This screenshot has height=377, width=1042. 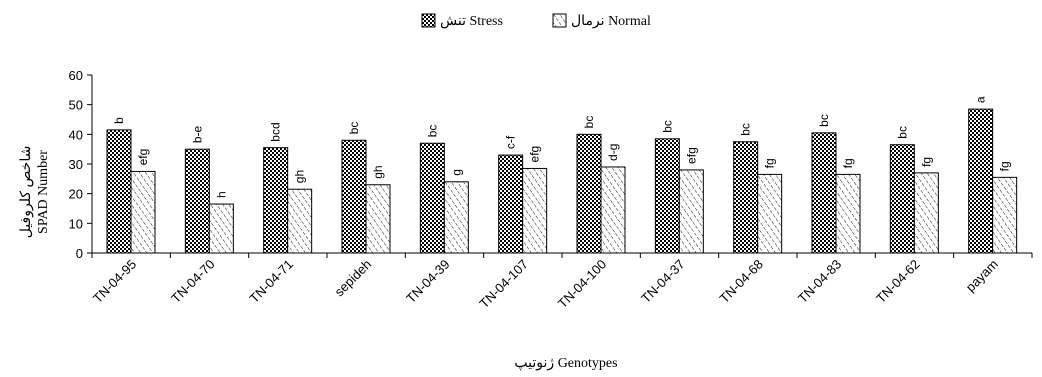 What do you see at coordinates (271, 281) in the screenshot?
I see `x-tick-label: TN-04-71` at bounding box center [271, 281].